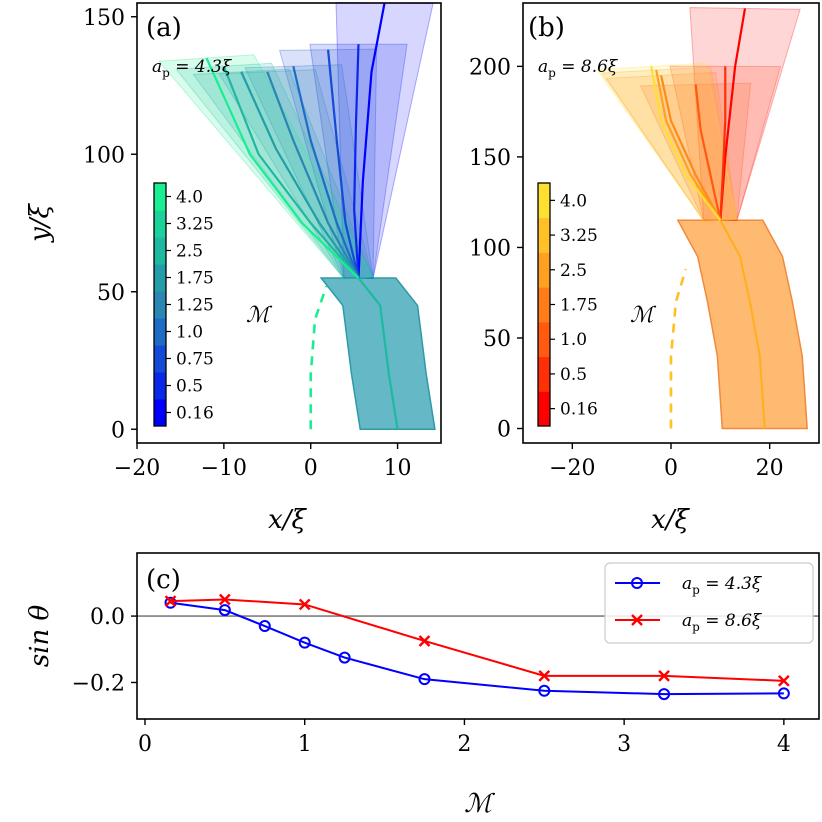 The height and width of the screenshot is (822, 822). Describe the element at coordinates (478, 647) in the screenshot. I see `panel-c-plot` at that location.